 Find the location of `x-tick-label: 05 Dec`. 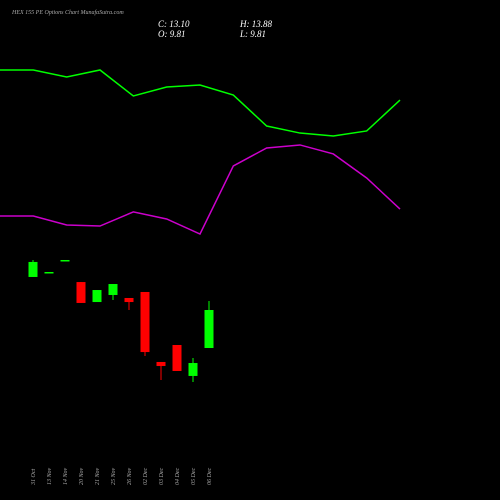

x-tick-label: 05 Dec is located at coordinates (194, 476).